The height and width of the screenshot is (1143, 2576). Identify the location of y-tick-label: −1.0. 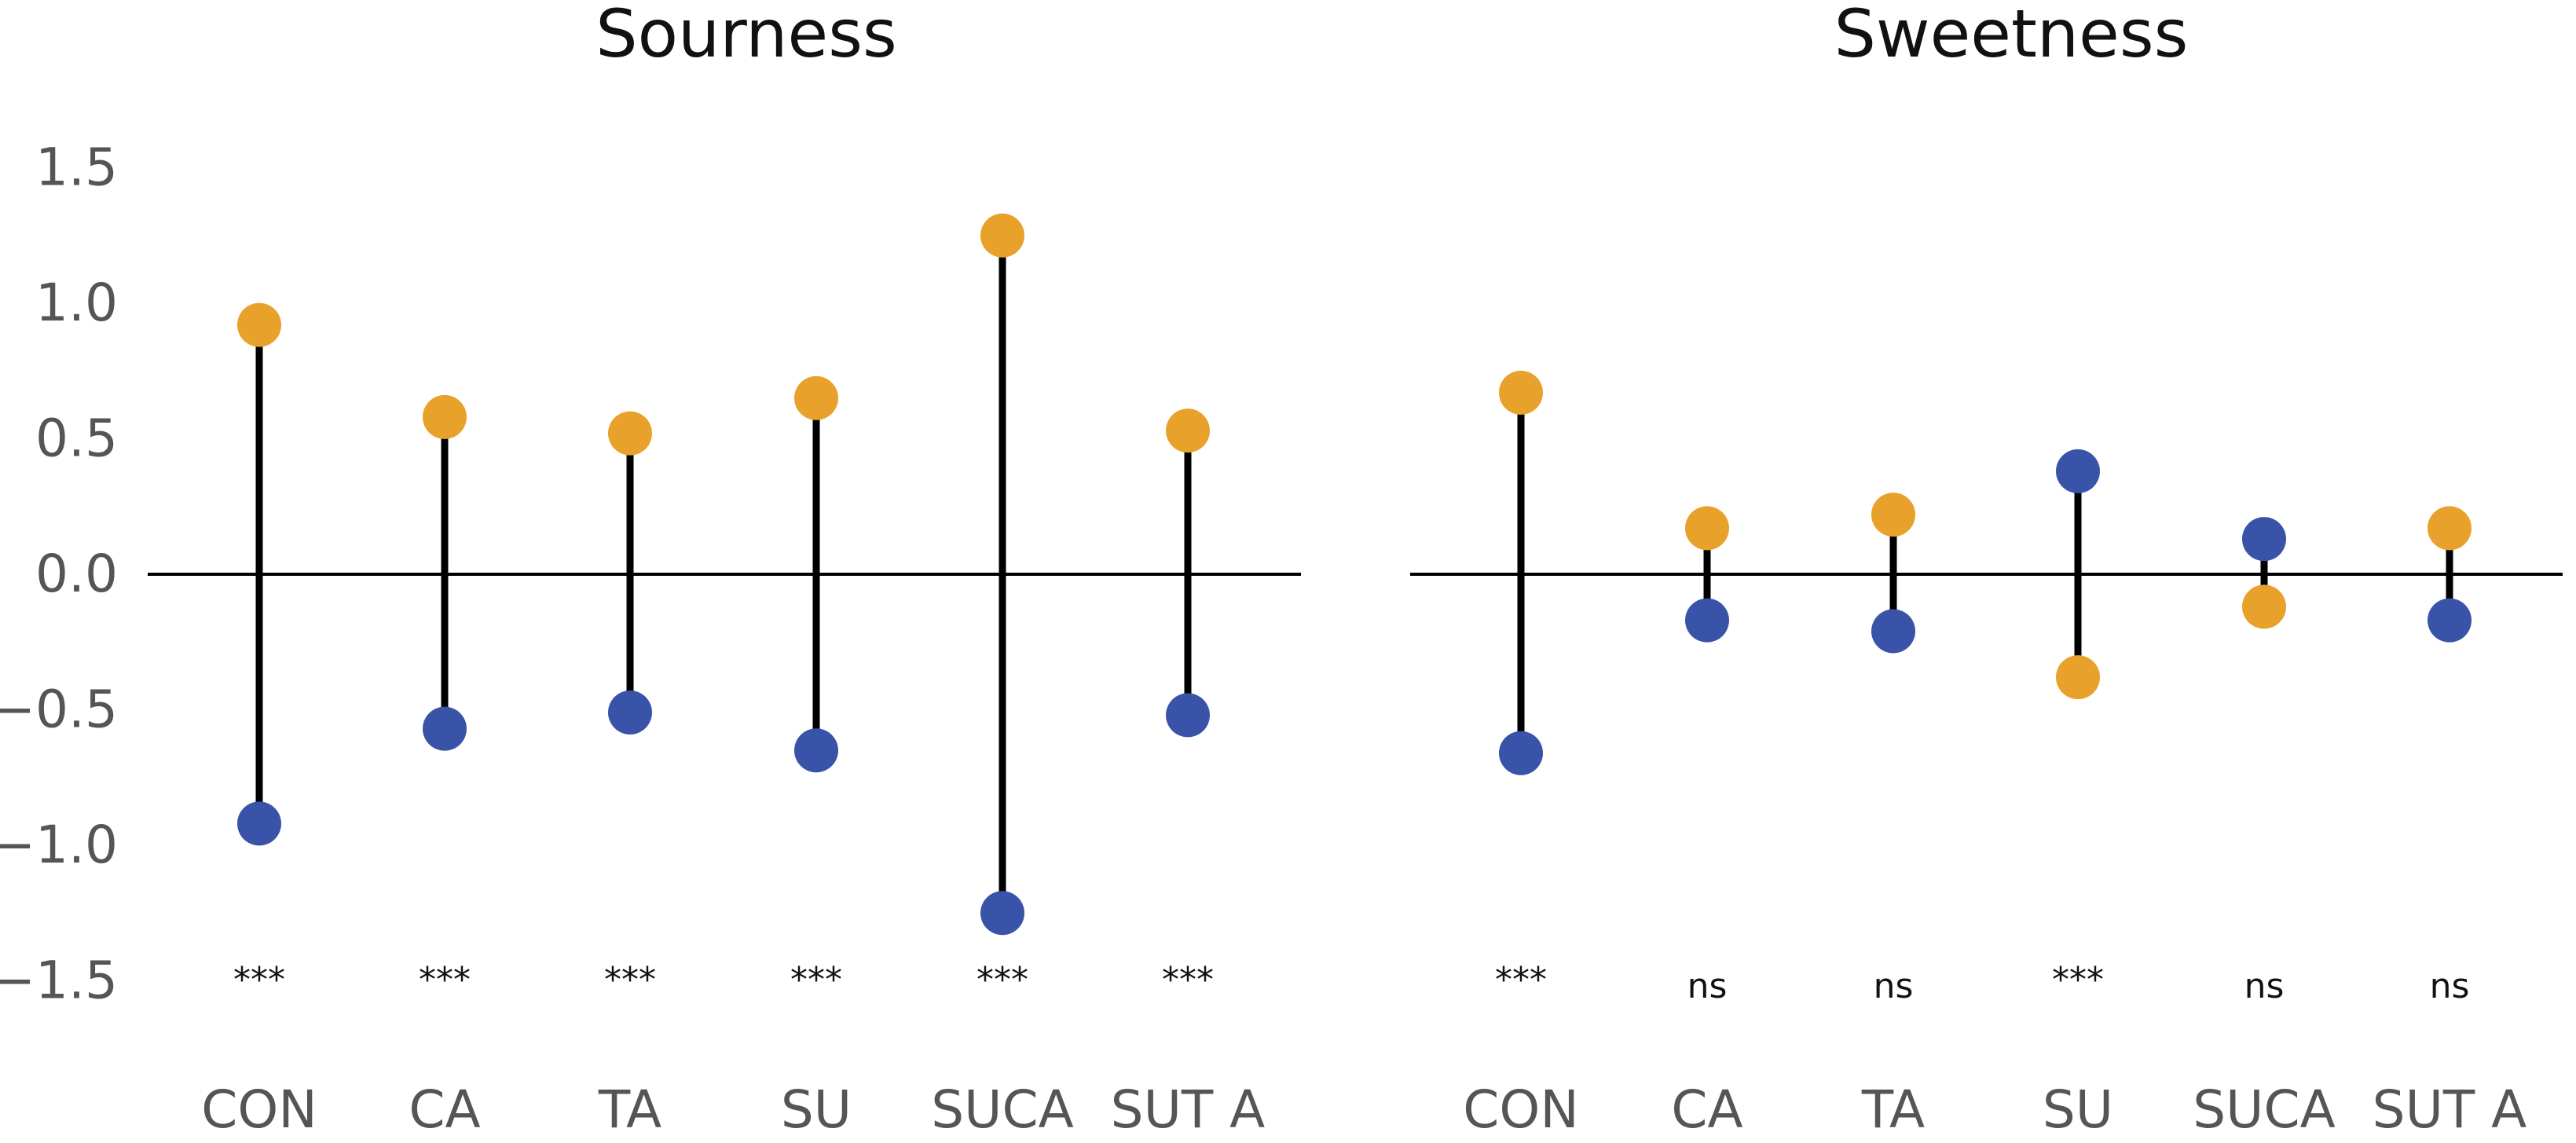
(59, 845).